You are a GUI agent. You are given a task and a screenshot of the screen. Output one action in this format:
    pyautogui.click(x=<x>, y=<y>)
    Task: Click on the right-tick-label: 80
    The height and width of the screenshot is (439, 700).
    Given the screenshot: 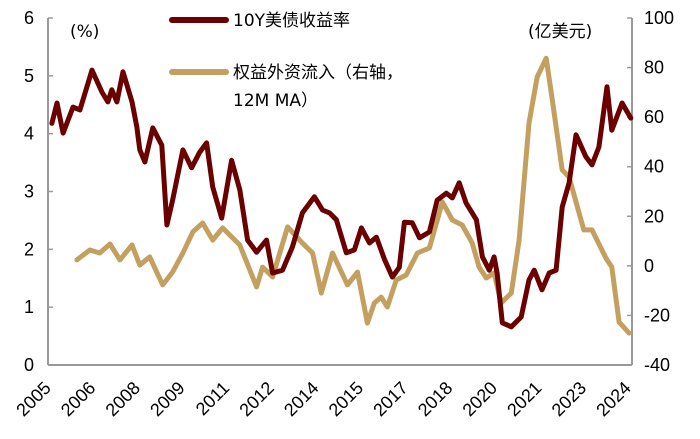 What is the action you would take?
    pyautogui.click(x=654, y=68)
    